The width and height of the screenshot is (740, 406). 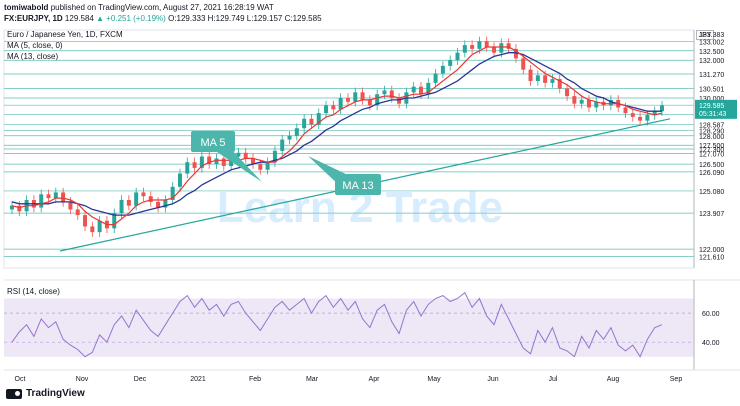 I want to click on time-tick-label: Jul, so click(x=553, y=379).